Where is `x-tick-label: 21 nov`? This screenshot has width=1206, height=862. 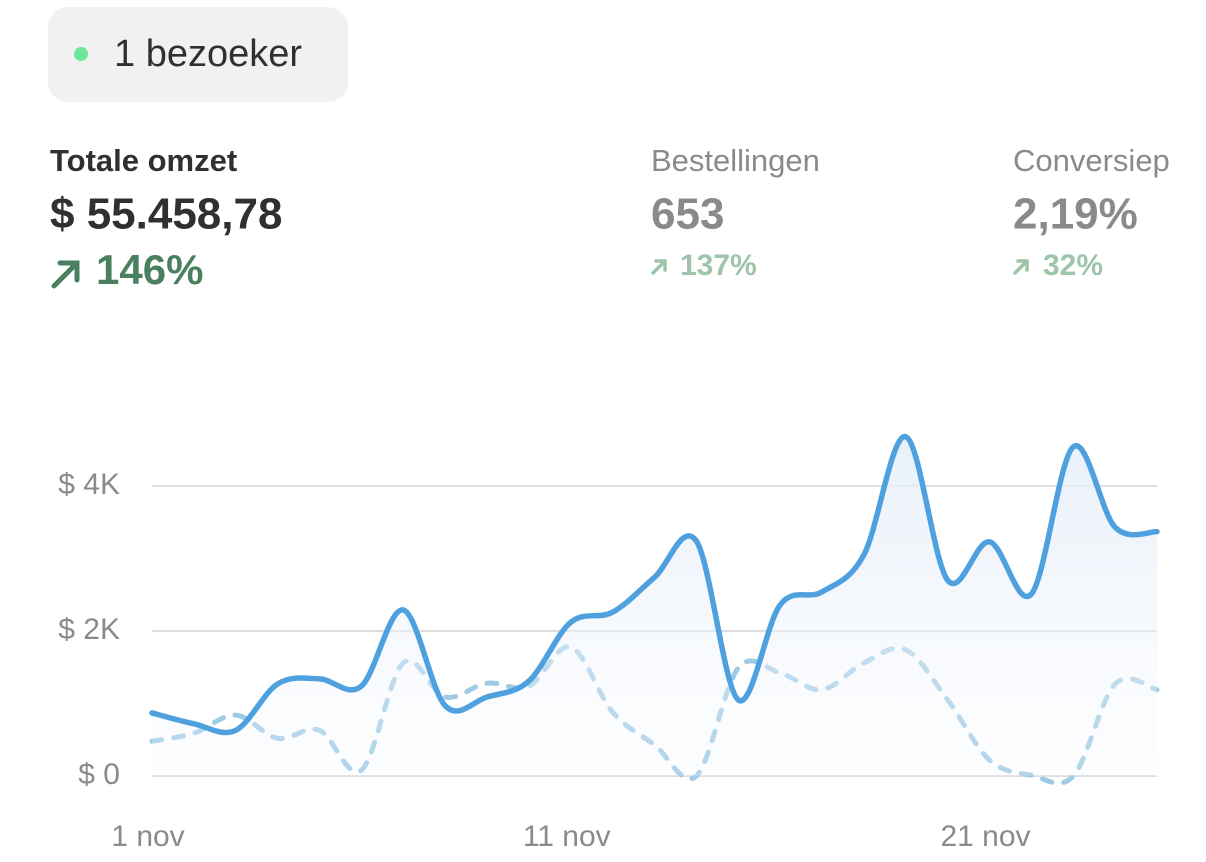 x-tick-label: 21 nov is located at coordinates (985, 836).